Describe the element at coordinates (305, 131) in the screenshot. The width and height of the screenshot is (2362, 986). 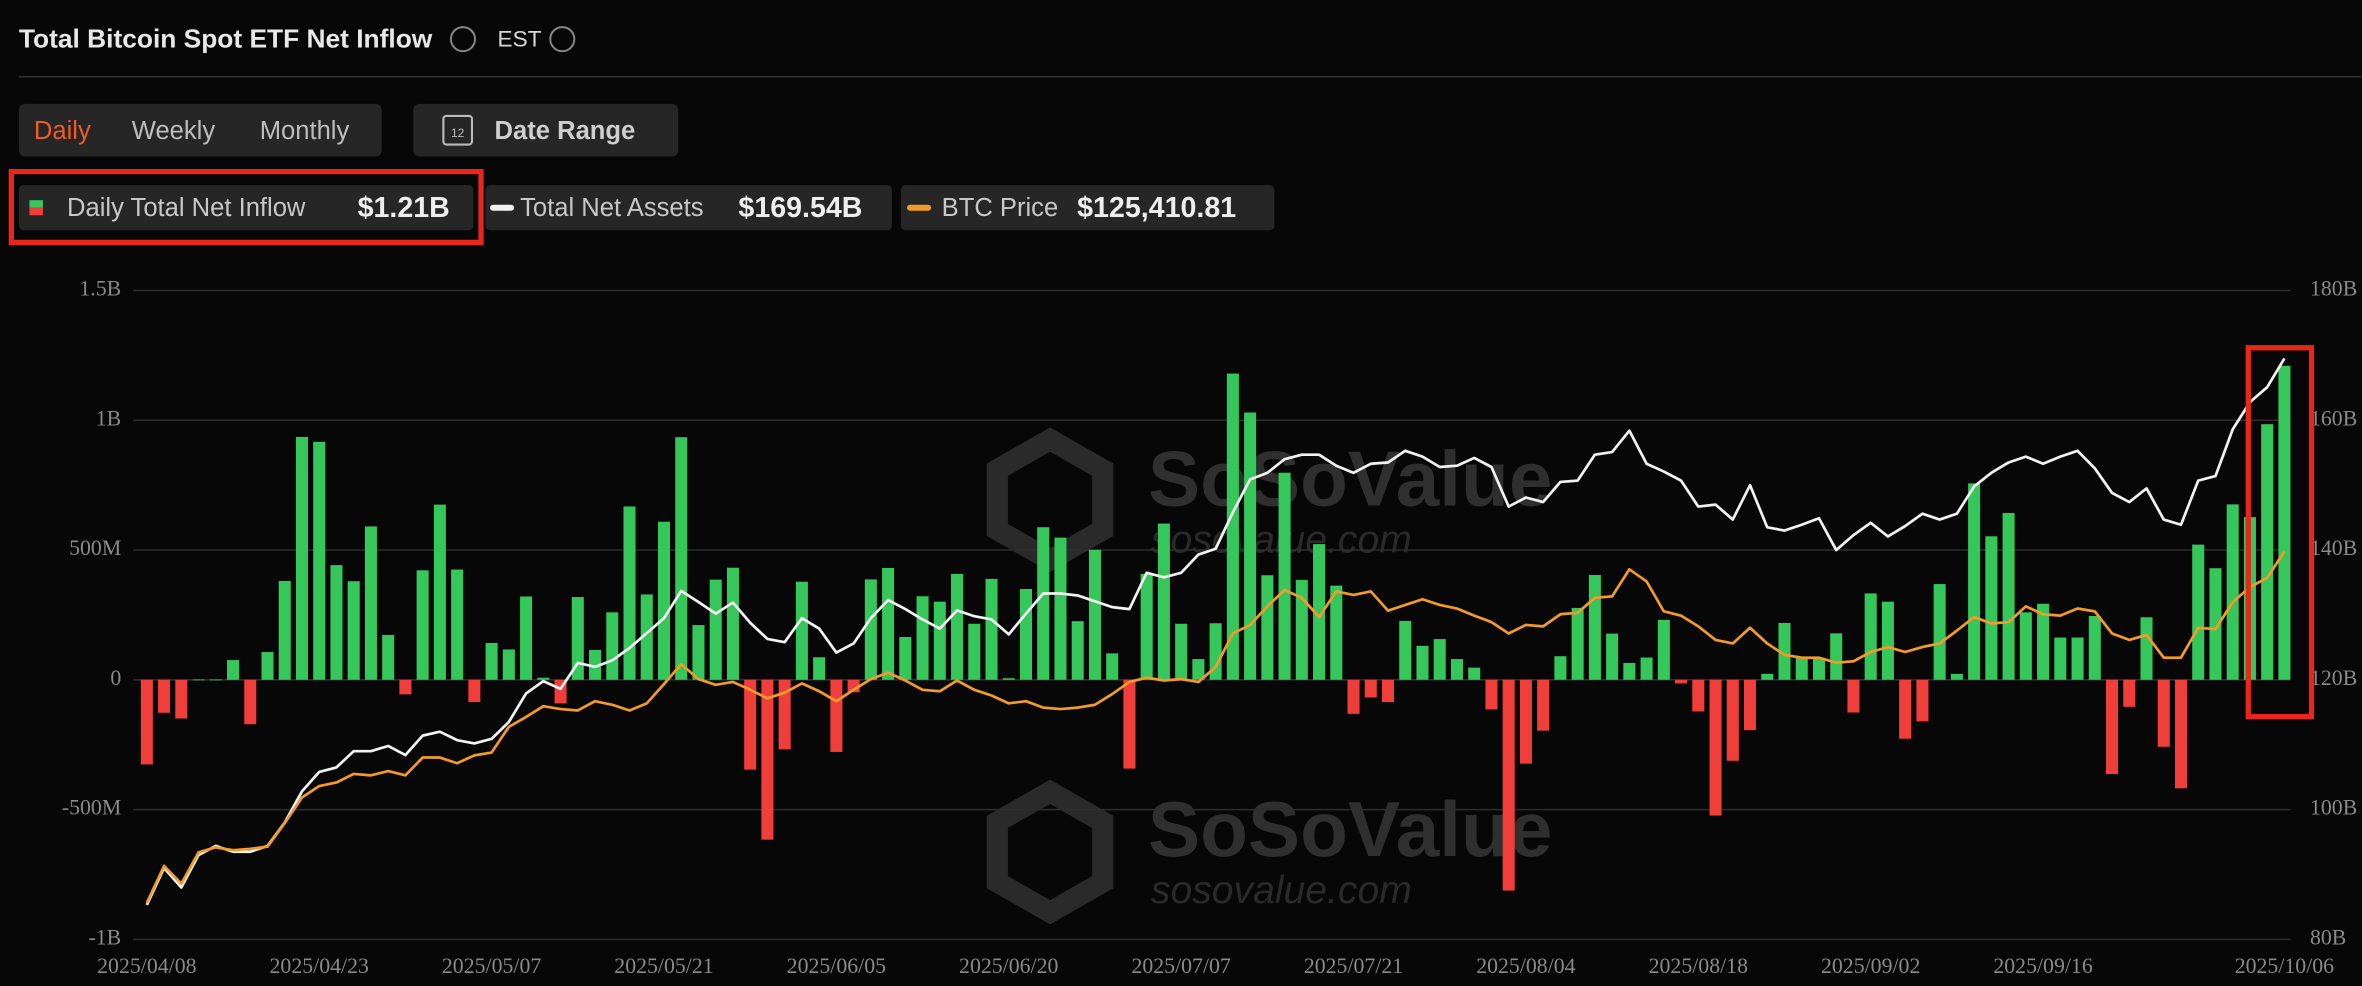
I see `tab-monthly: Monthly` at that location.